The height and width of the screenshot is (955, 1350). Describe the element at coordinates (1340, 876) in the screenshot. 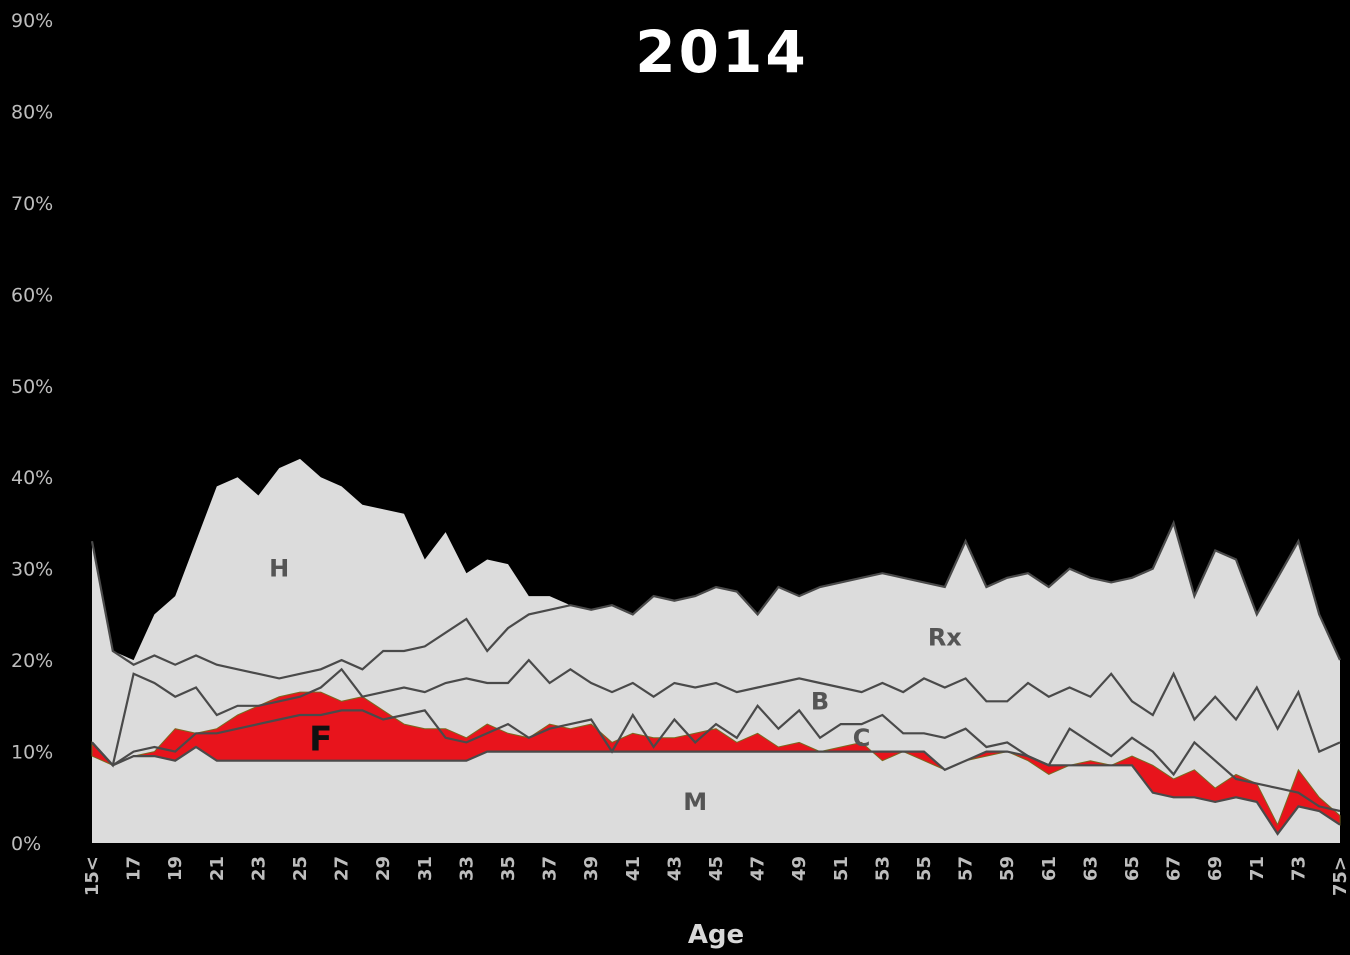

I see `x-tick-label: 75>` at that location.